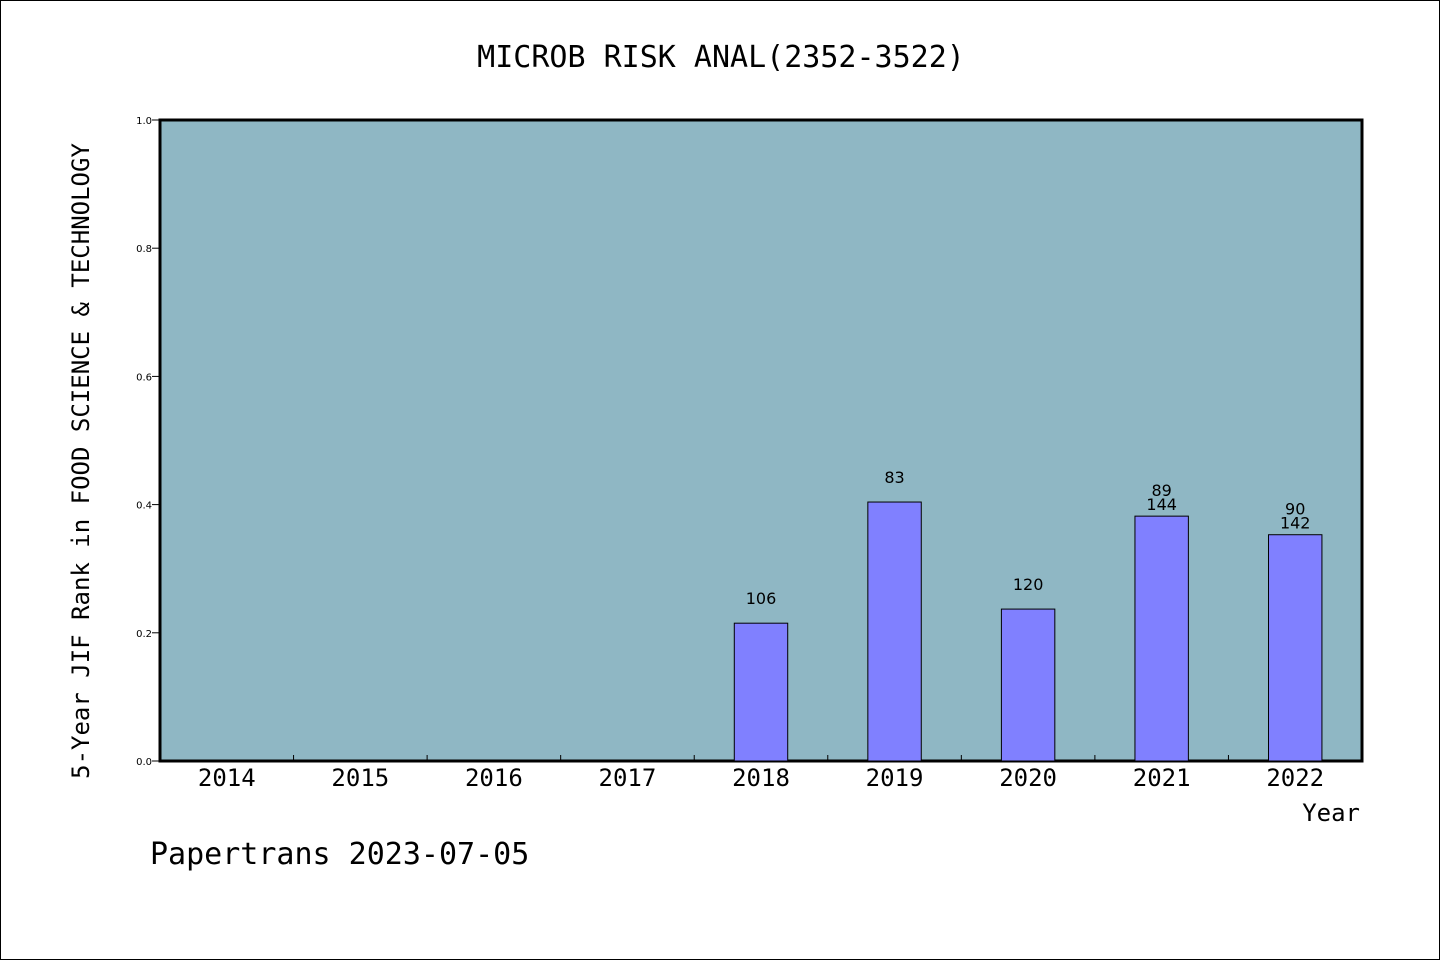  I want to click on footer-date-stamp: Papertrans 2023-07-05, so click(339, 854).